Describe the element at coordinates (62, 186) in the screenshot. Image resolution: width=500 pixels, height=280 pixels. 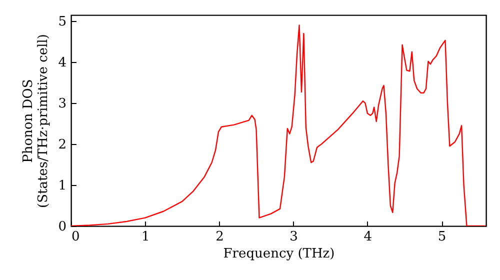
I see `y-tick-label: 1` at that location.